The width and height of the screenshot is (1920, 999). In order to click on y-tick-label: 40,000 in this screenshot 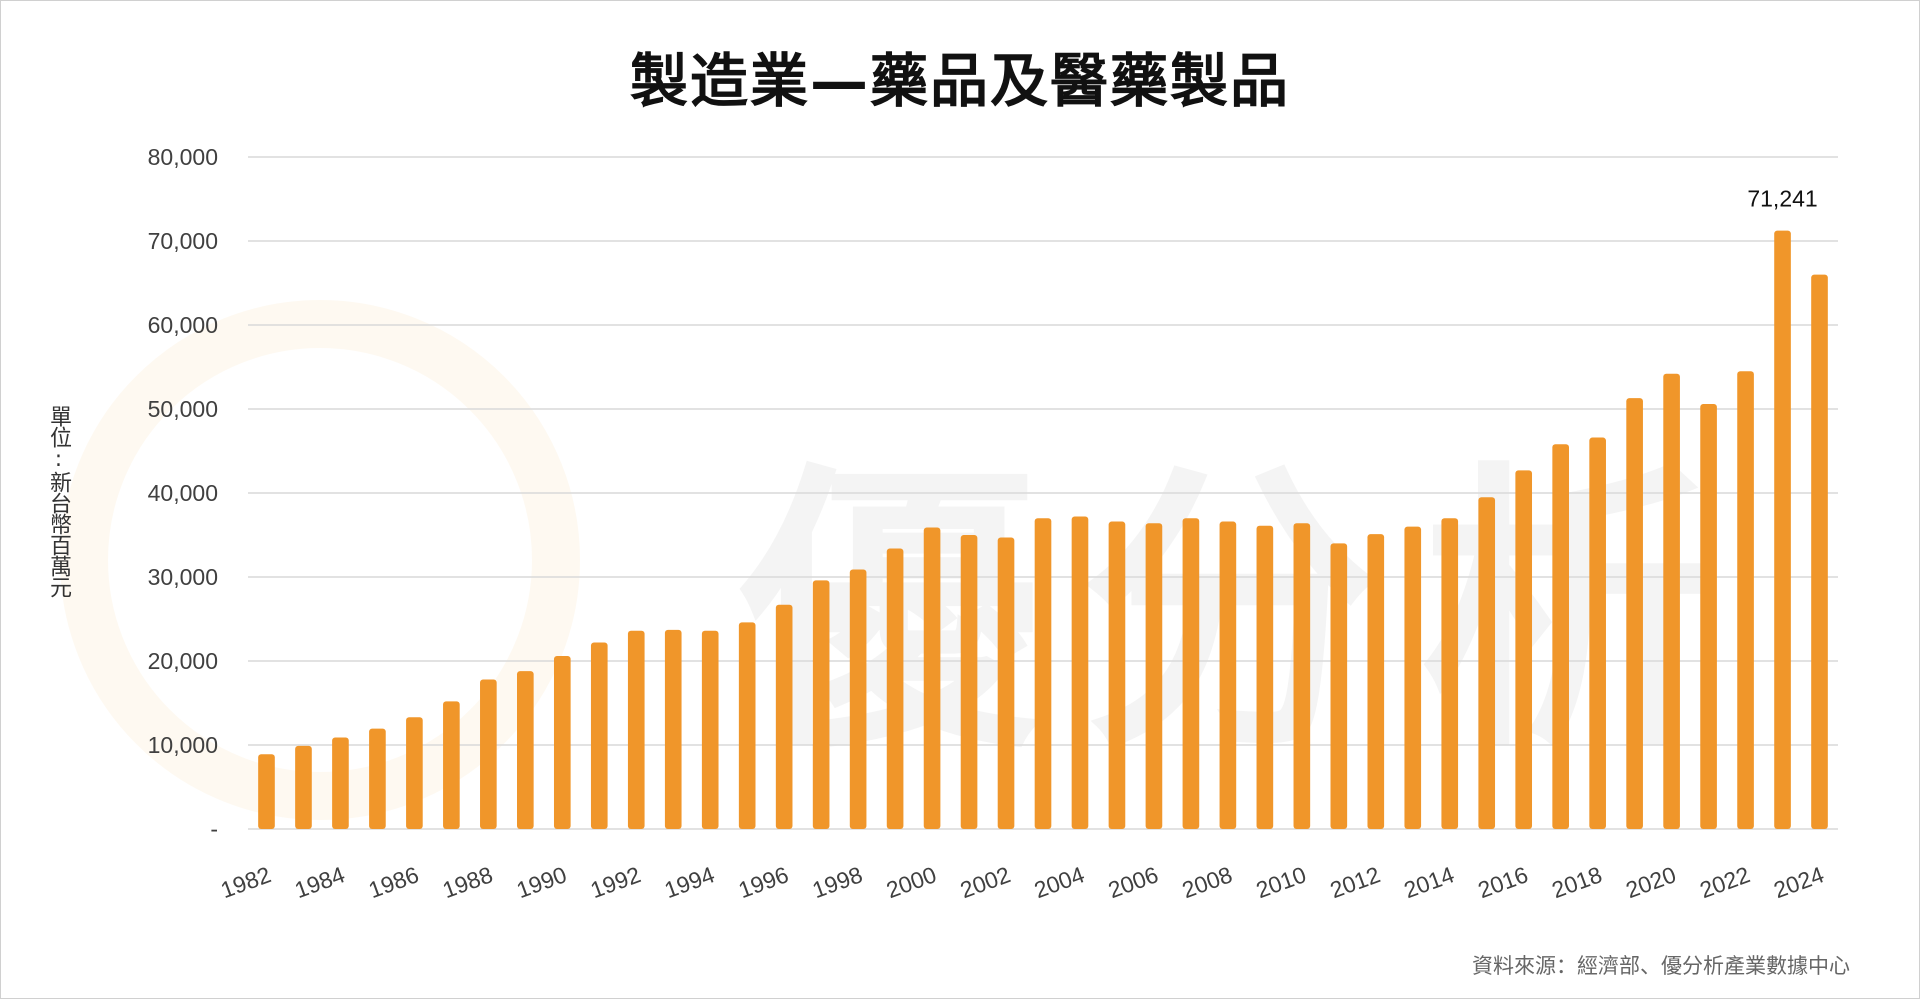, I will do `click(183, 493)`.